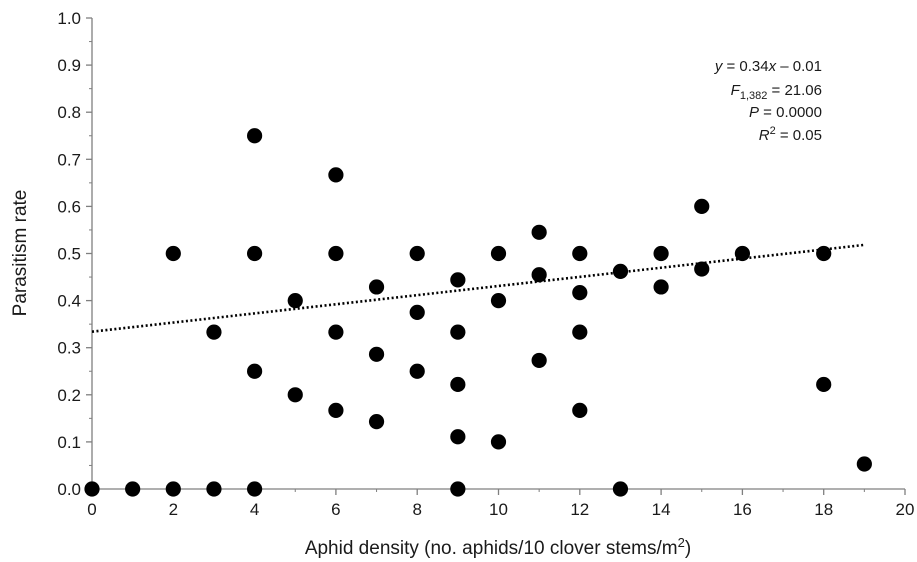 The width and height of the screenshot is (917, 562). Describe the element at coordinates (772, 66) in the screenshot. I see `eq-x: x` at that location.